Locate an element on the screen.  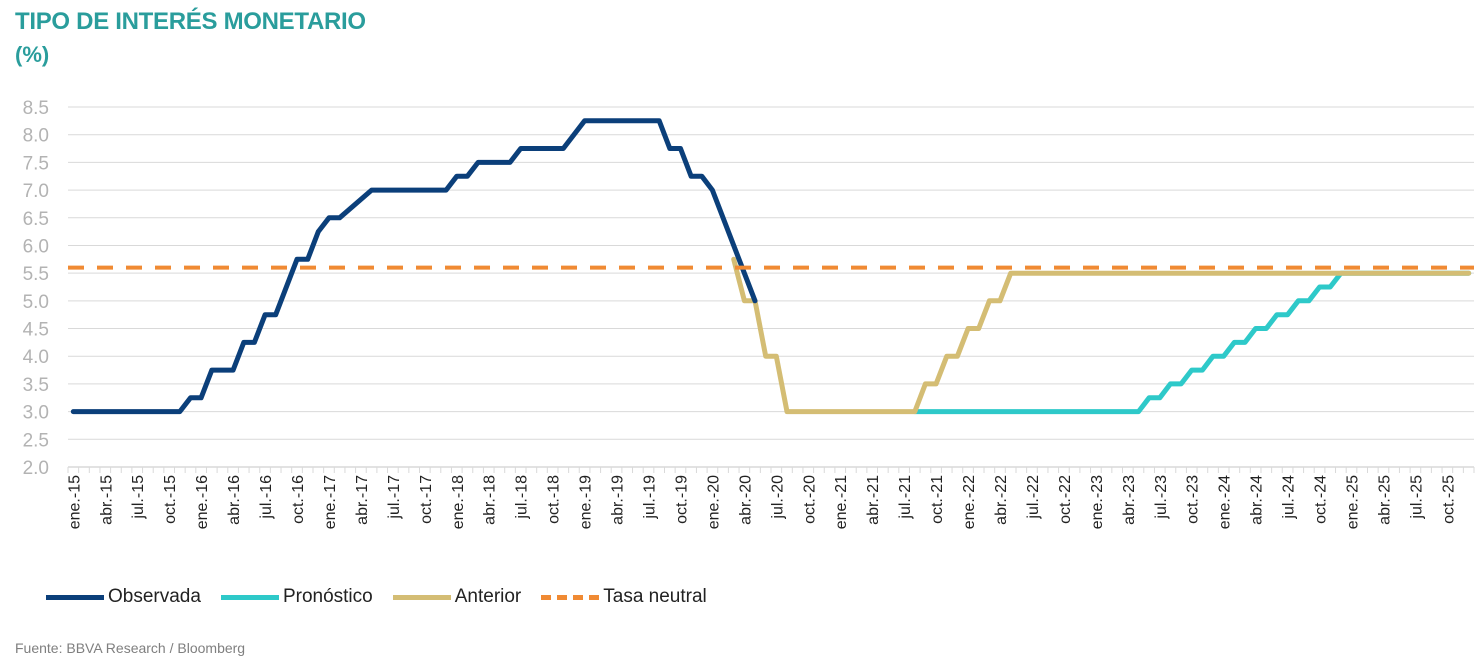
x-tick-label: oct.-21 is located at coordinates (937, 499).